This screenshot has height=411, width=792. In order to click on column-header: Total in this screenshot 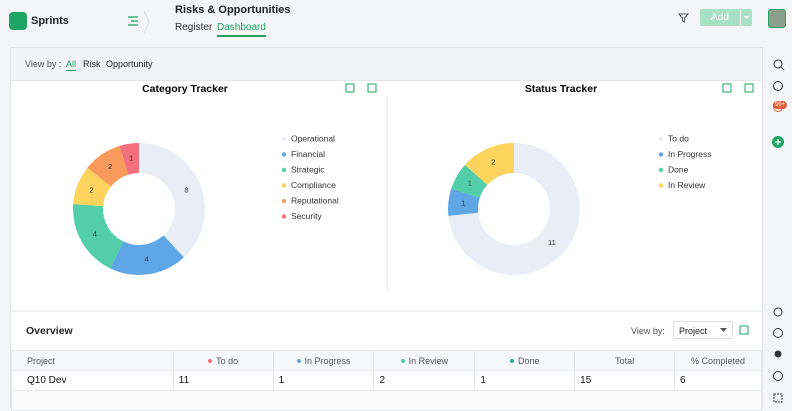, I will do `click(624, 360)`.